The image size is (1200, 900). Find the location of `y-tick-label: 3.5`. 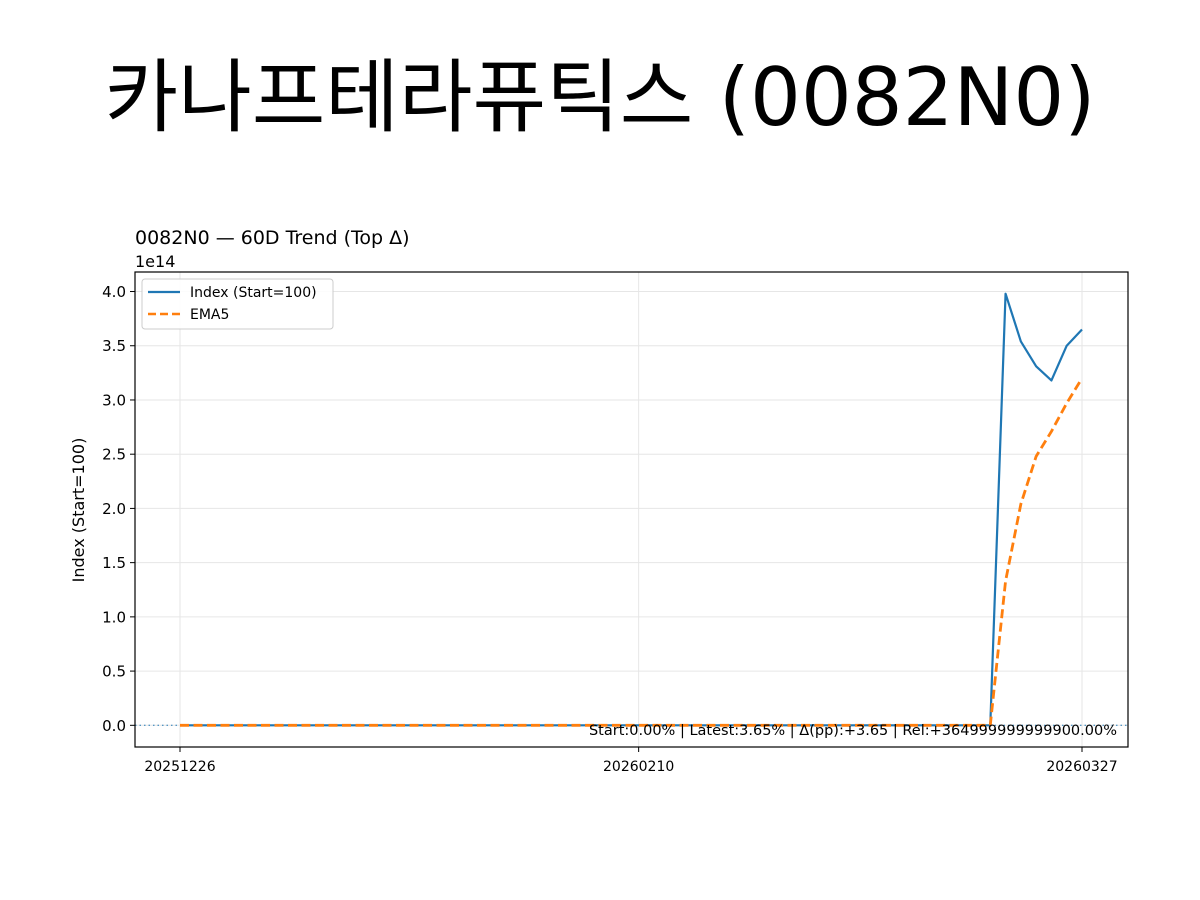

y-tick-label: 3.5 is located at coordinates (114, 346).